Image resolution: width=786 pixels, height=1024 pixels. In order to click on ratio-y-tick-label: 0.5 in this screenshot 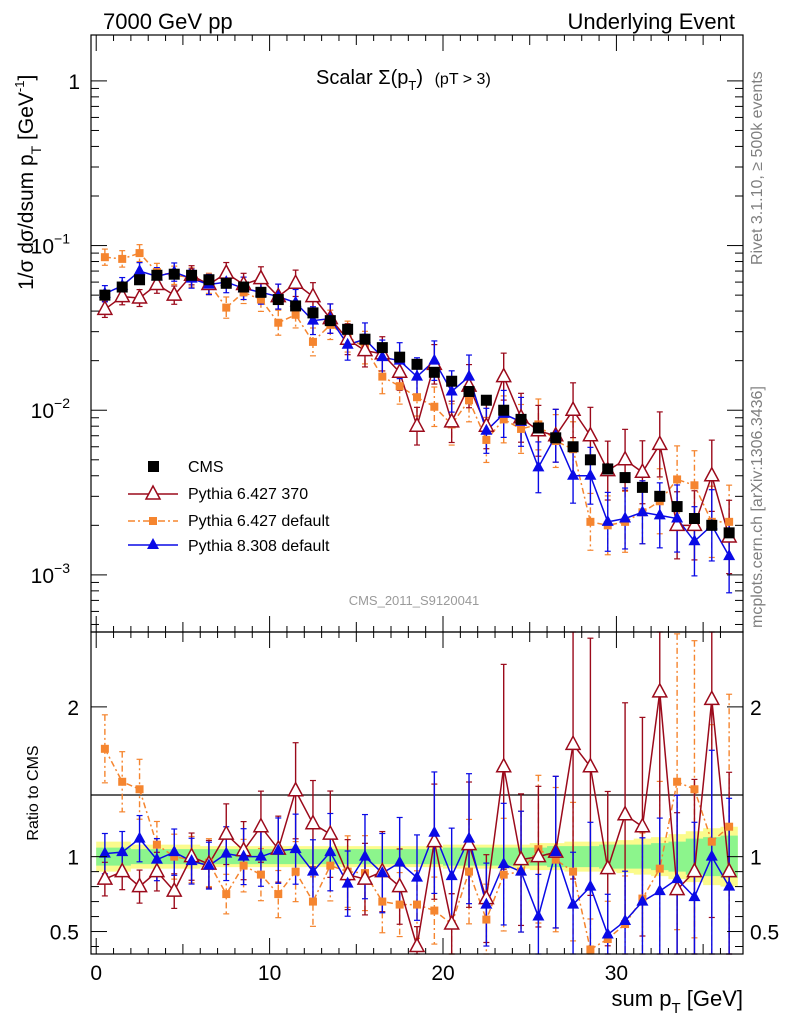, I will do `click(64, 933)`.